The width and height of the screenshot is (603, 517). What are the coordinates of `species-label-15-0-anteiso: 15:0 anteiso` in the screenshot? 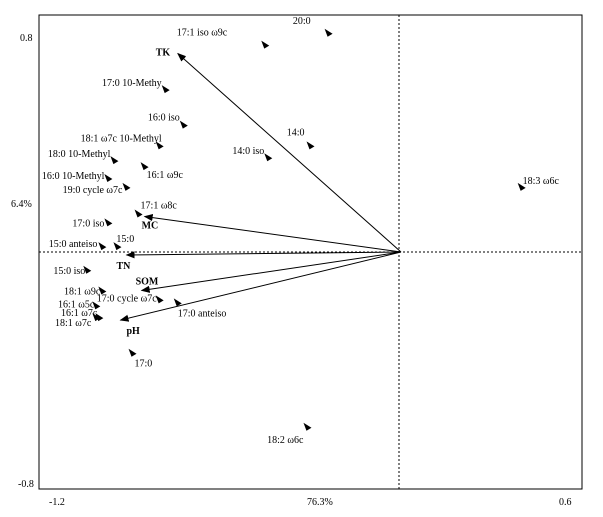 It's located at (73, 244).